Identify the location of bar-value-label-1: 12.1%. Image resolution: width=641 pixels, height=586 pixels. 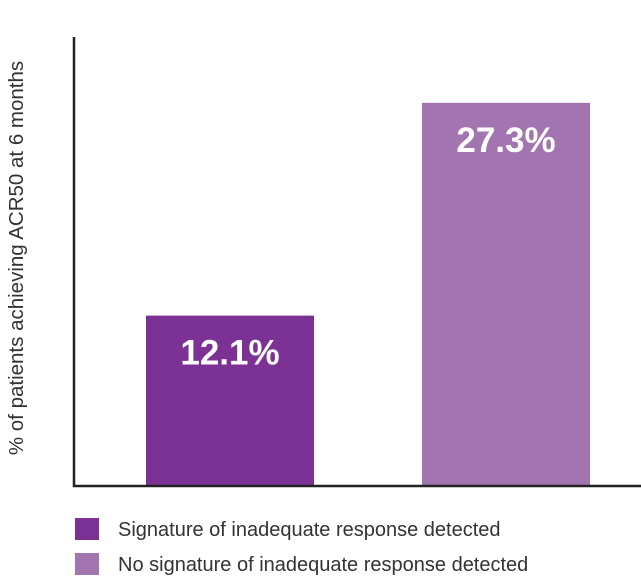
(229, 353).